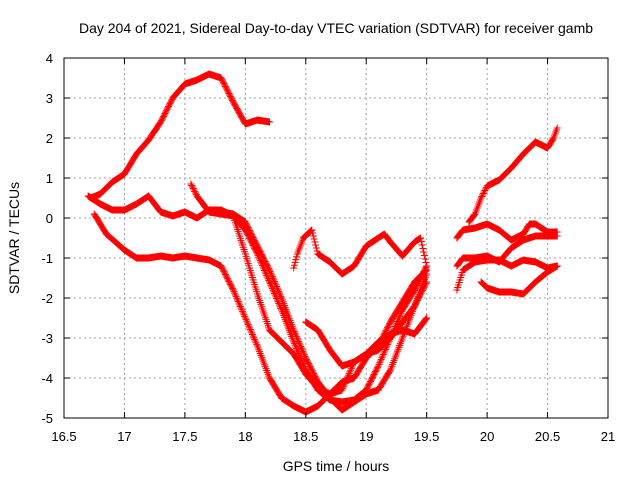 This screenshot has height=480, width=640. Describe the element at coordinates (47, 258) in the screenshot. I see `y-tick-label: -1` at that location.